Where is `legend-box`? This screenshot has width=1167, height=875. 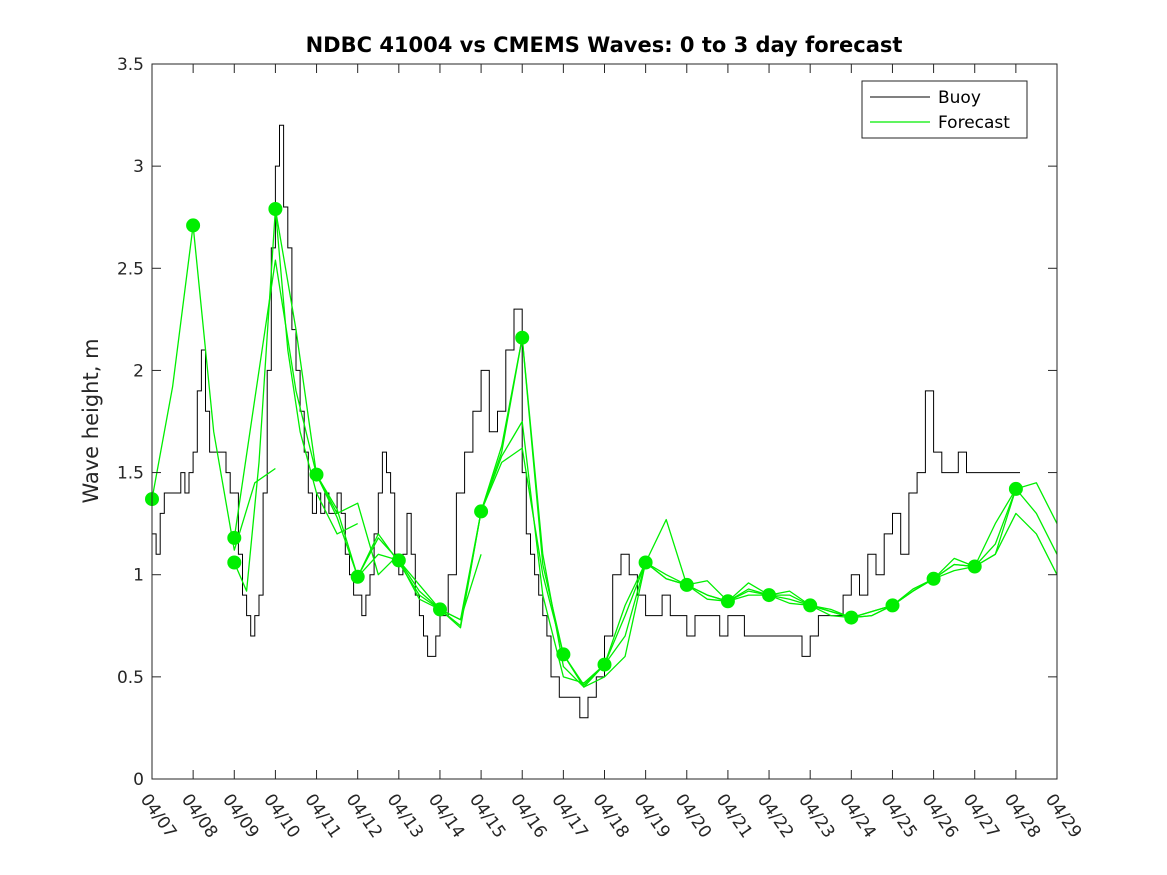 legend-box is located at coordinates (944, 109).